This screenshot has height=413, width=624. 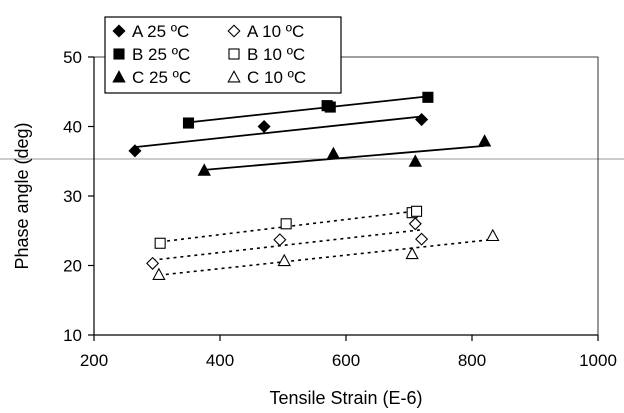 What do you see at coordinates (220, 360) in the screenshot?
I see `x-tick-label: 400` at bounding box center [220, 360].